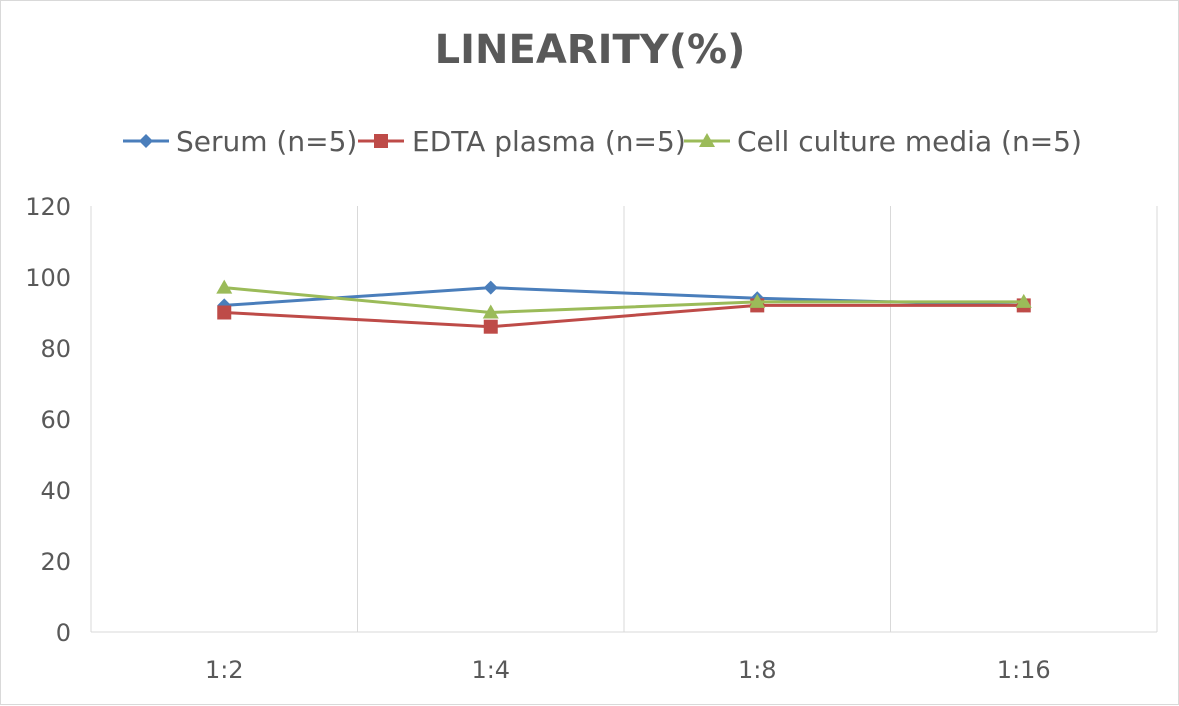  What do you see at coordinates (63, 633) in the screenshot?
I see `y-tick-label: 0` at bounding box center [63, 633].